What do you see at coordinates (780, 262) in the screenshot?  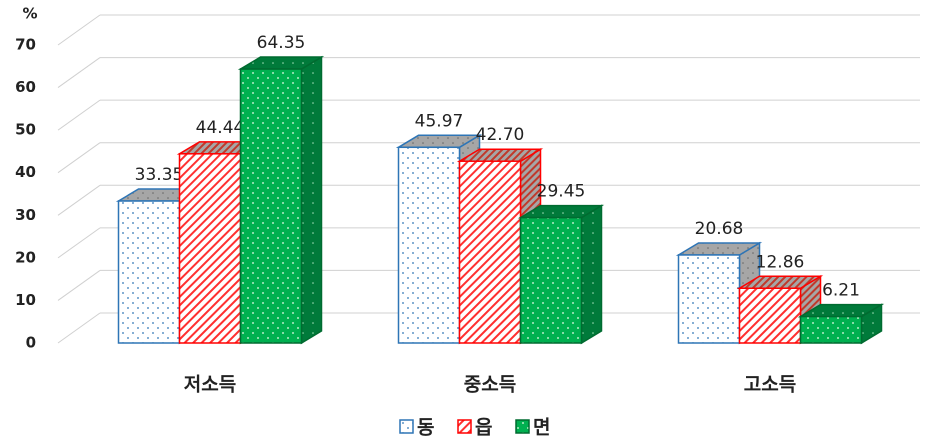 I see `value-label: 12.86` at bounding box center [780, 262].